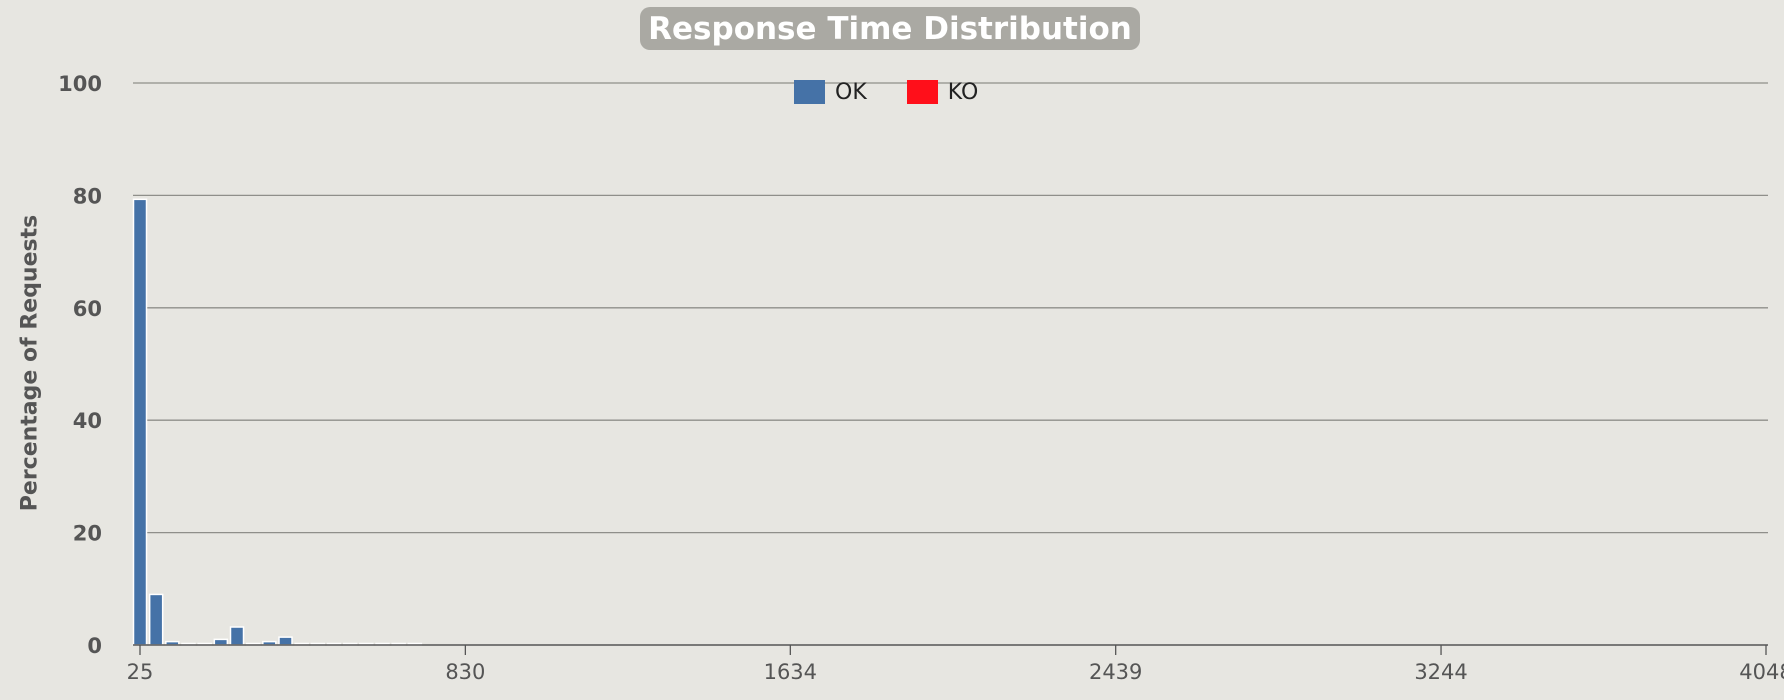 This screenshot has width=1784, height=700. What do you see at coordinates (963, 92) in the screenshot?
I see `legend-label-ko: KO` at bounding box center [963, 92].